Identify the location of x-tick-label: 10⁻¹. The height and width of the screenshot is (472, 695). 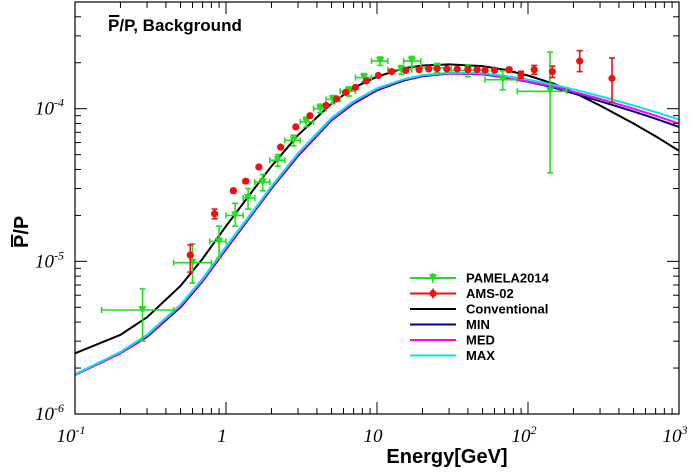
(71, 435).